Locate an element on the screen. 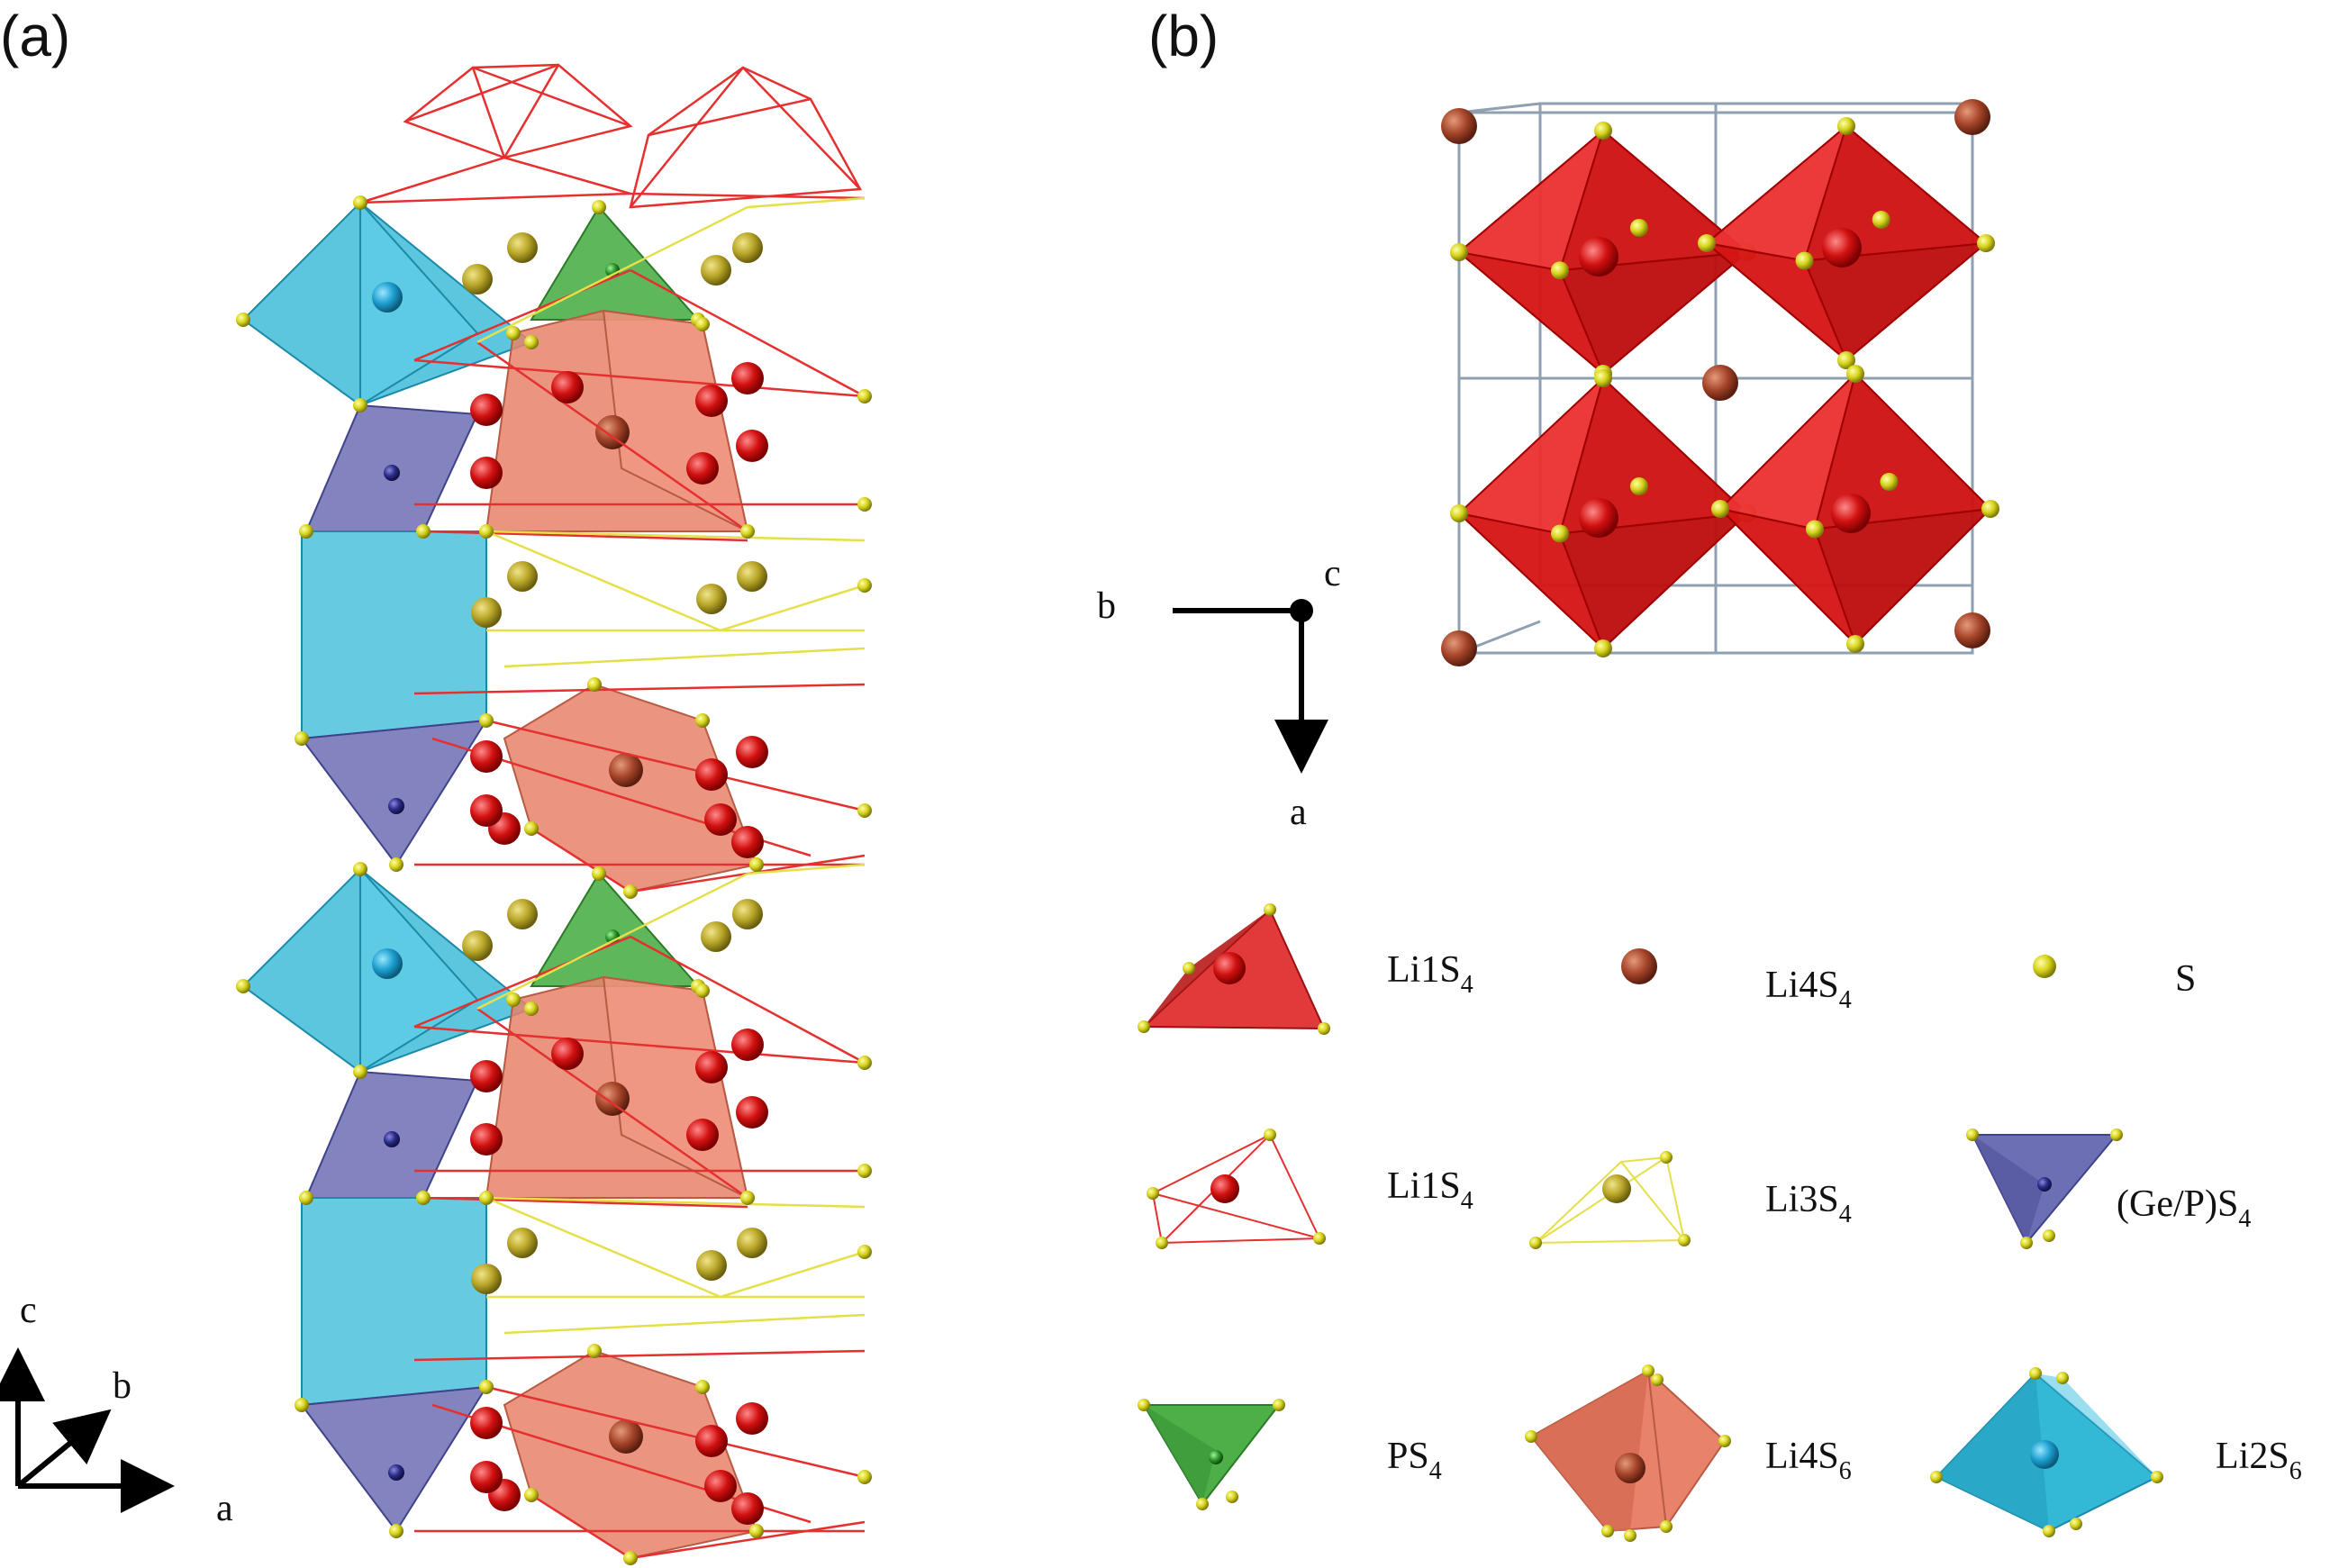 The image size is (2348, 1568). legend-icon-li1s4-wire is located at coordinates (1236, 1188).